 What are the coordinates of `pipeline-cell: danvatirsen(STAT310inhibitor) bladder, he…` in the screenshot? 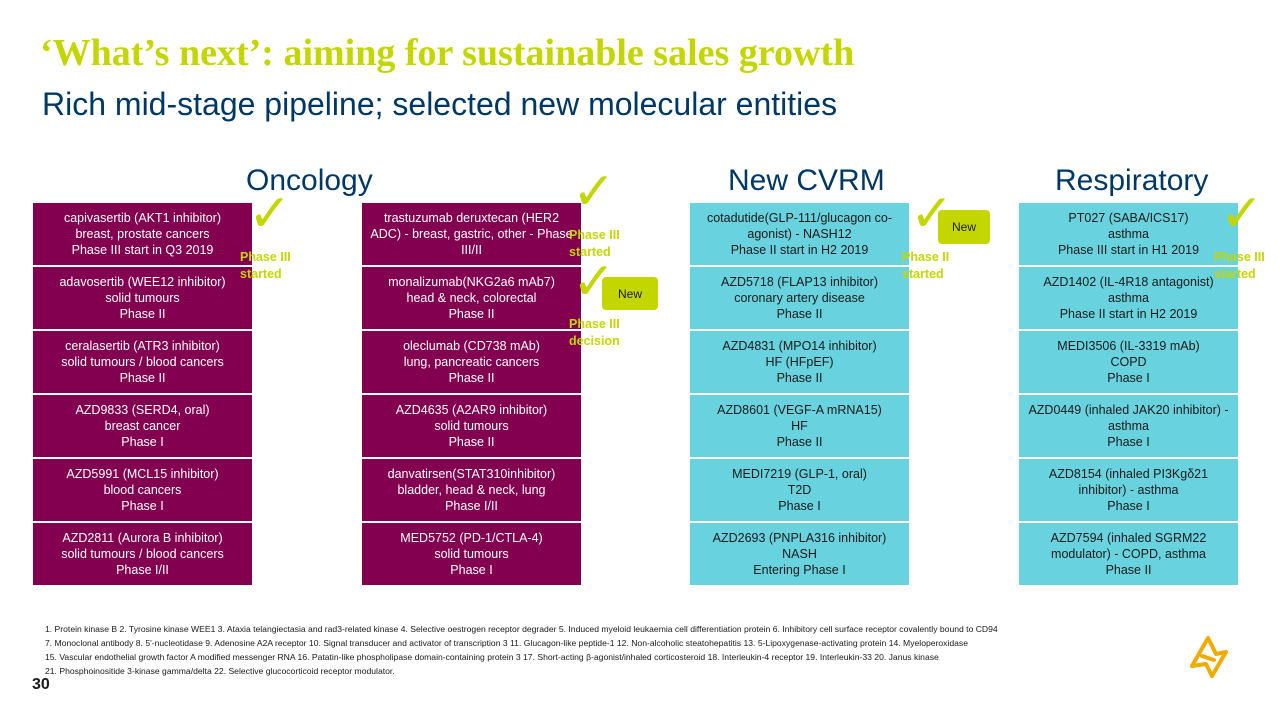 It's located at (471, 490).